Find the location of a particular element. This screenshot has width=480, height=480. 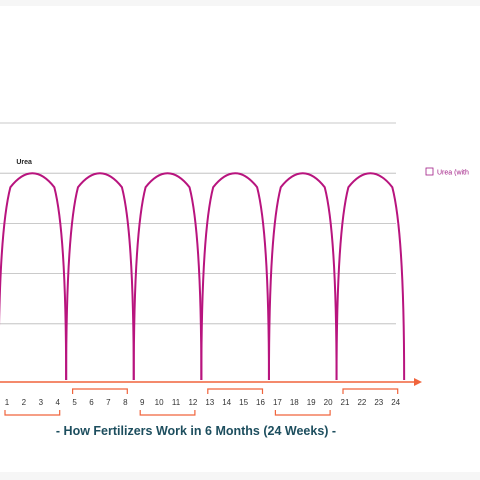

x-tick-label: 8 is located at coordinates (125, 402).